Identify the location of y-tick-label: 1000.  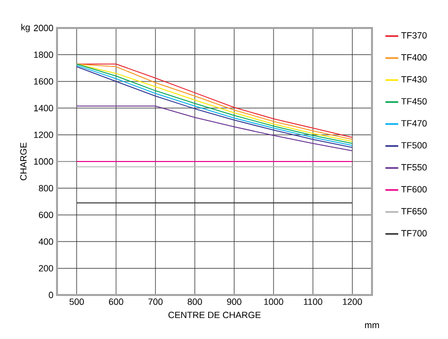
(44, 161).